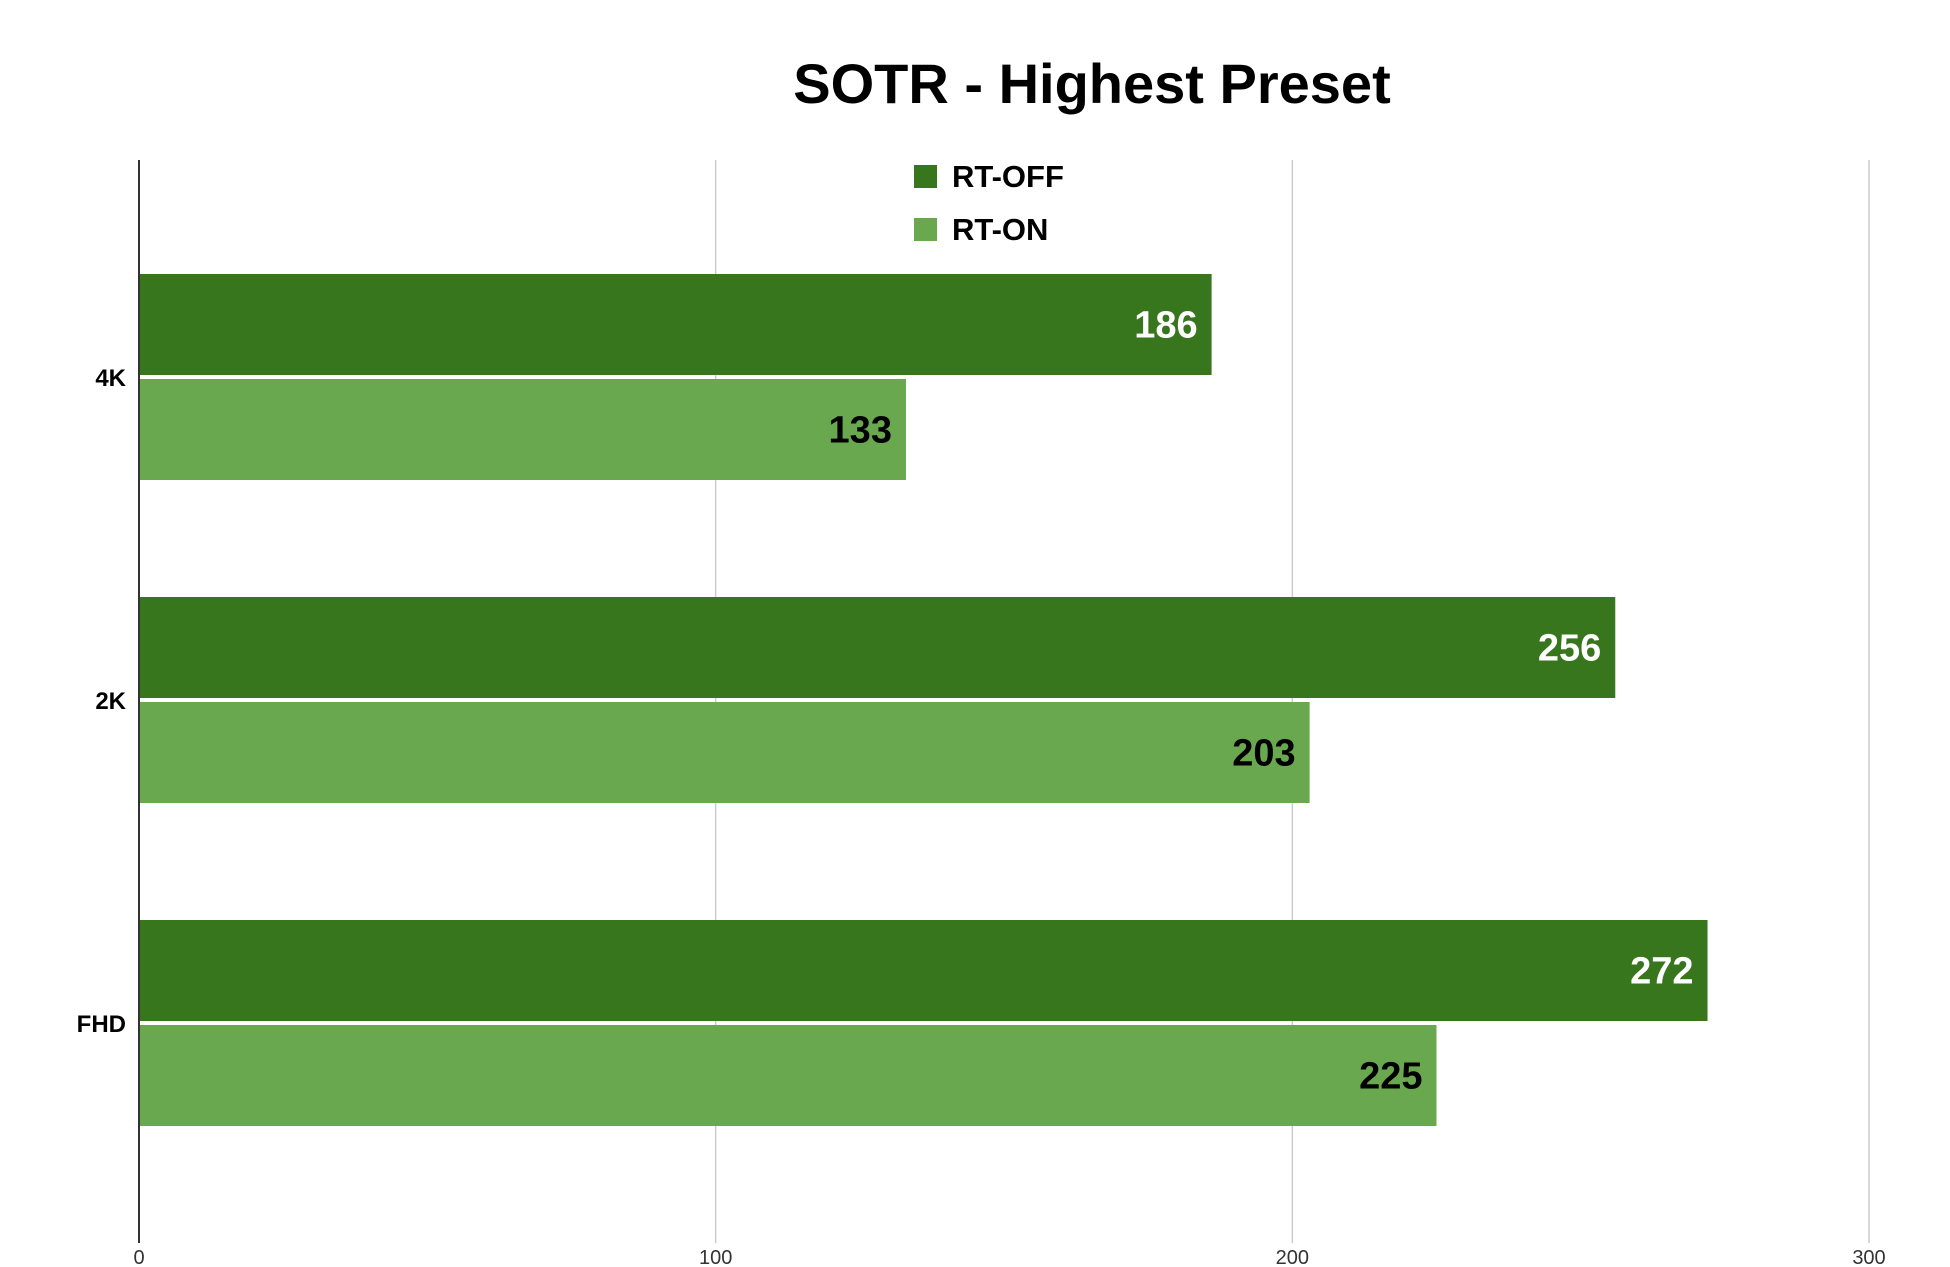 The width and height of the screenshot is (1950, 1267). Describe the element at coordinates (1009, 1257) in the screenshot. I see `x-tick-labels: 0 100 200 300` at that location.